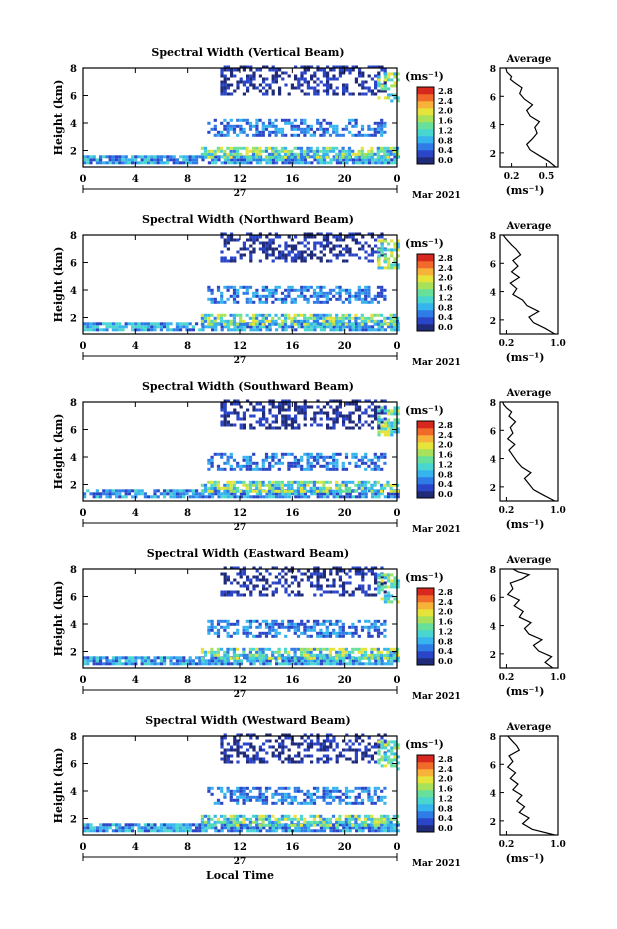 The height and width of the screenshot is (929, 617). I want to click on panel-title: Spectral Width (Westward Beam), so click(247, 720).